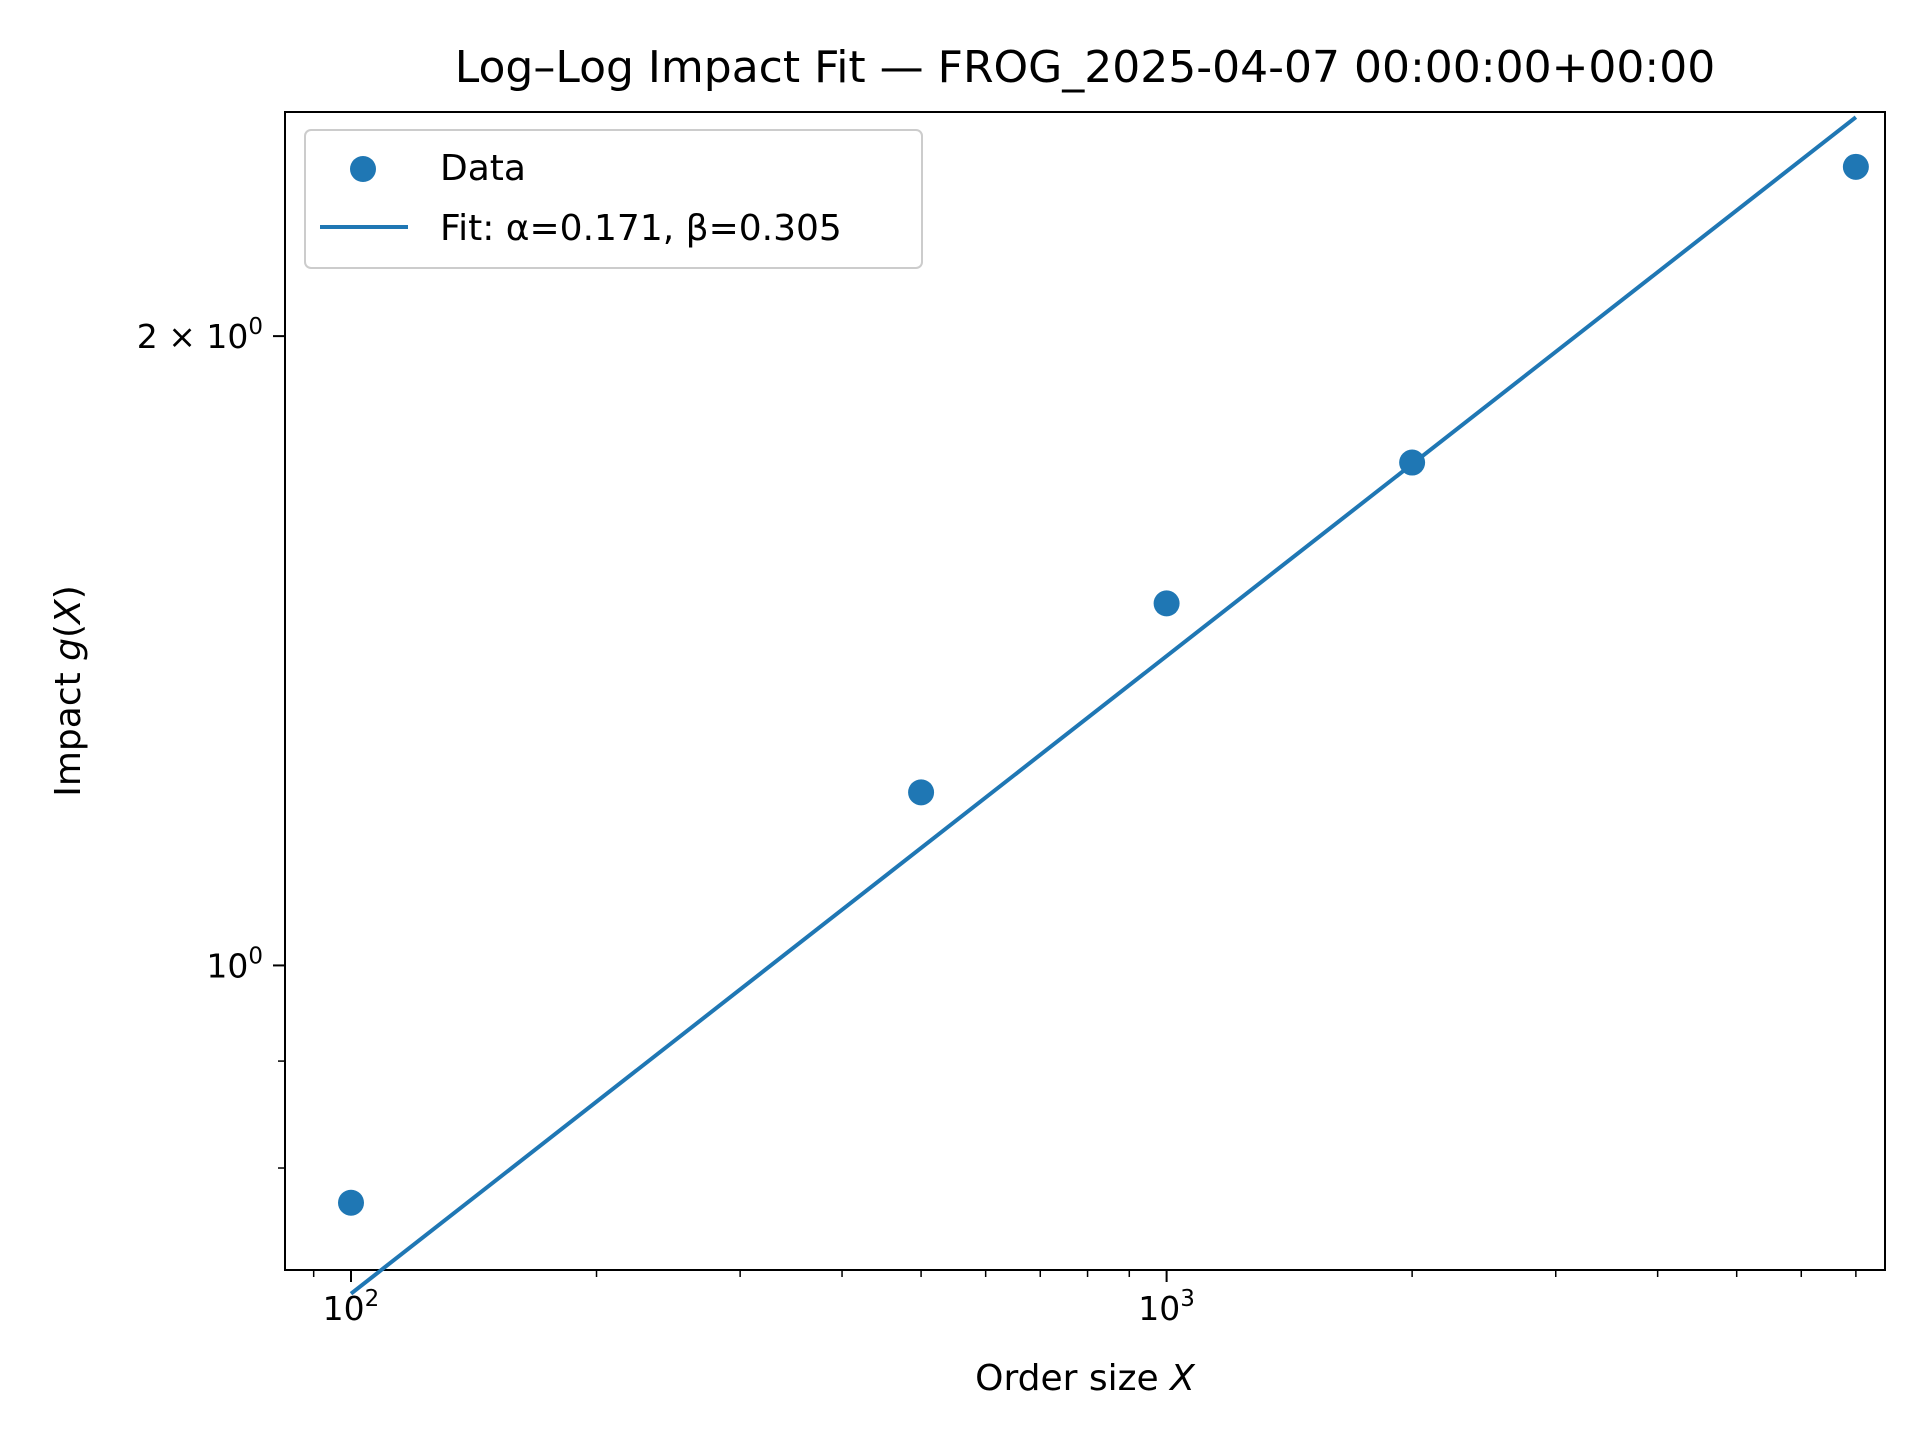 This screenshot has width=1920, height=1440. I want to click on legend: Data Fit: α=0.171, β=0.305, so click(613, 199).